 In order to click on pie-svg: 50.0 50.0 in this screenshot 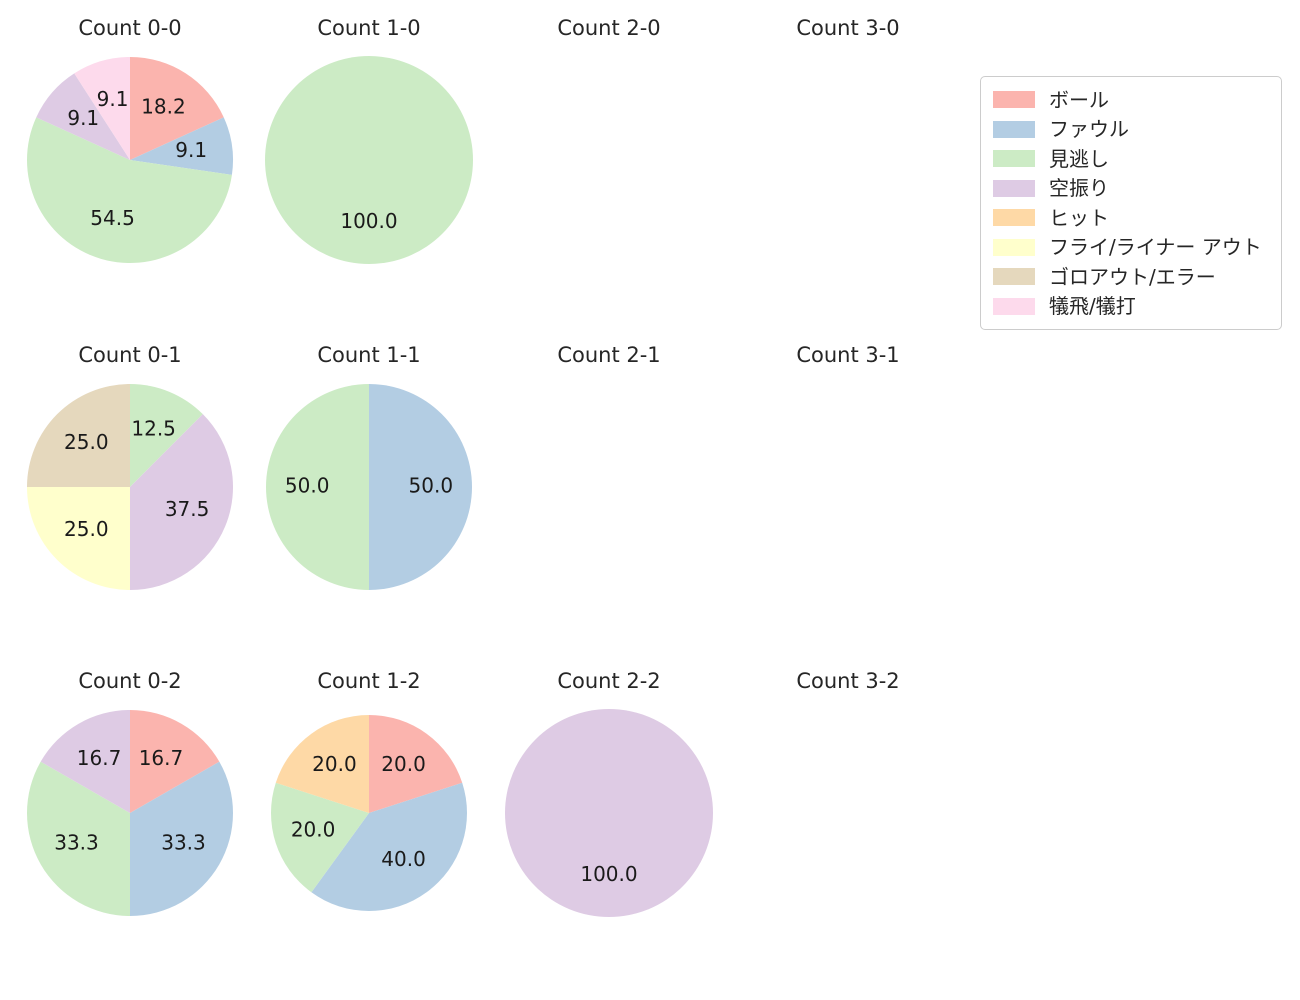, I will do `click(369, 487)`.